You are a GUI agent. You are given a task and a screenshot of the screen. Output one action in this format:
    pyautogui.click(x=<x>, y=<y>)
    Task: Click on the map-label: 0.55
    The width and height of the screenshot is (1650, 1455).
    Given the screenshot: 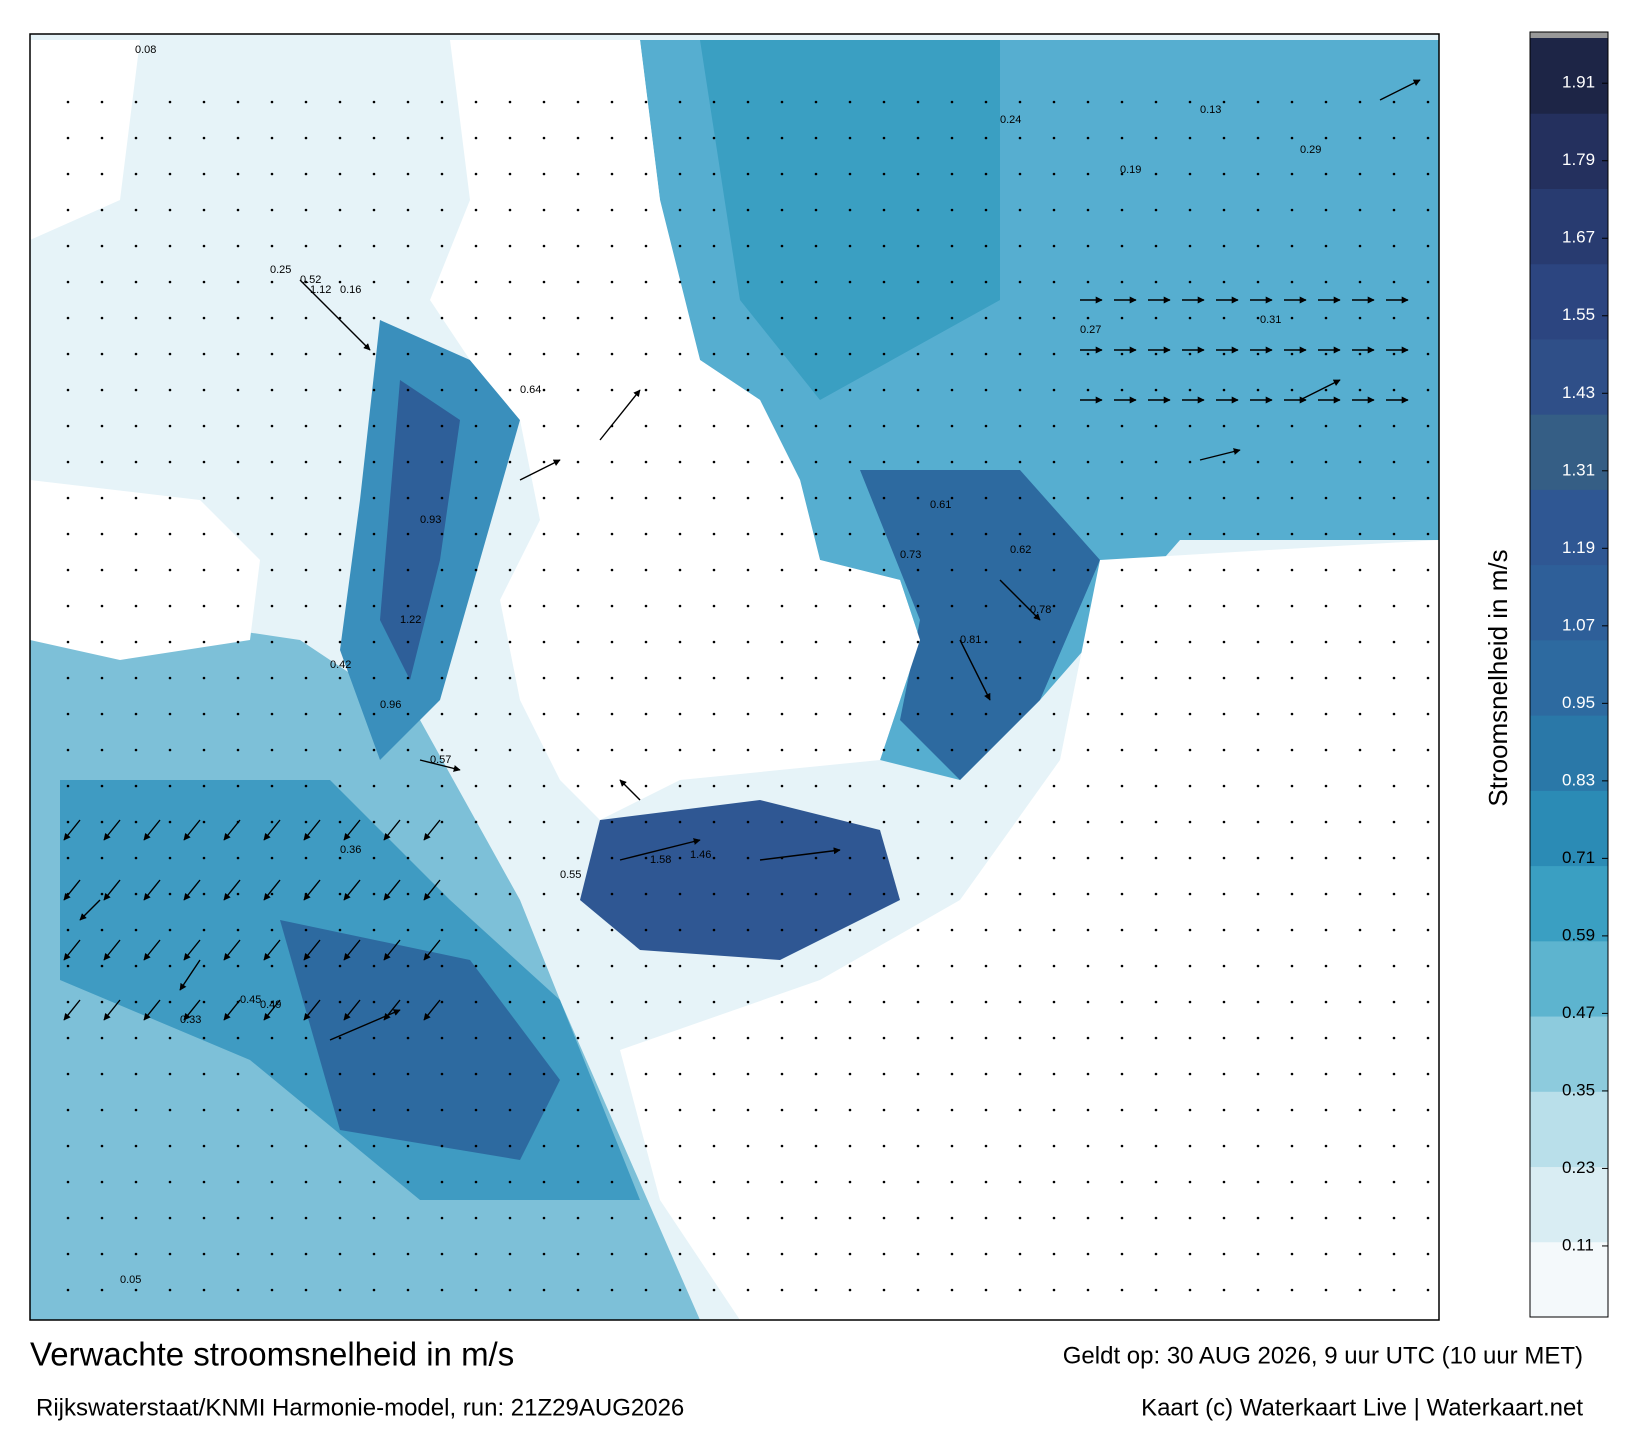 What is the action you would take?
    pyautogui.click(x=570, y=875)
    